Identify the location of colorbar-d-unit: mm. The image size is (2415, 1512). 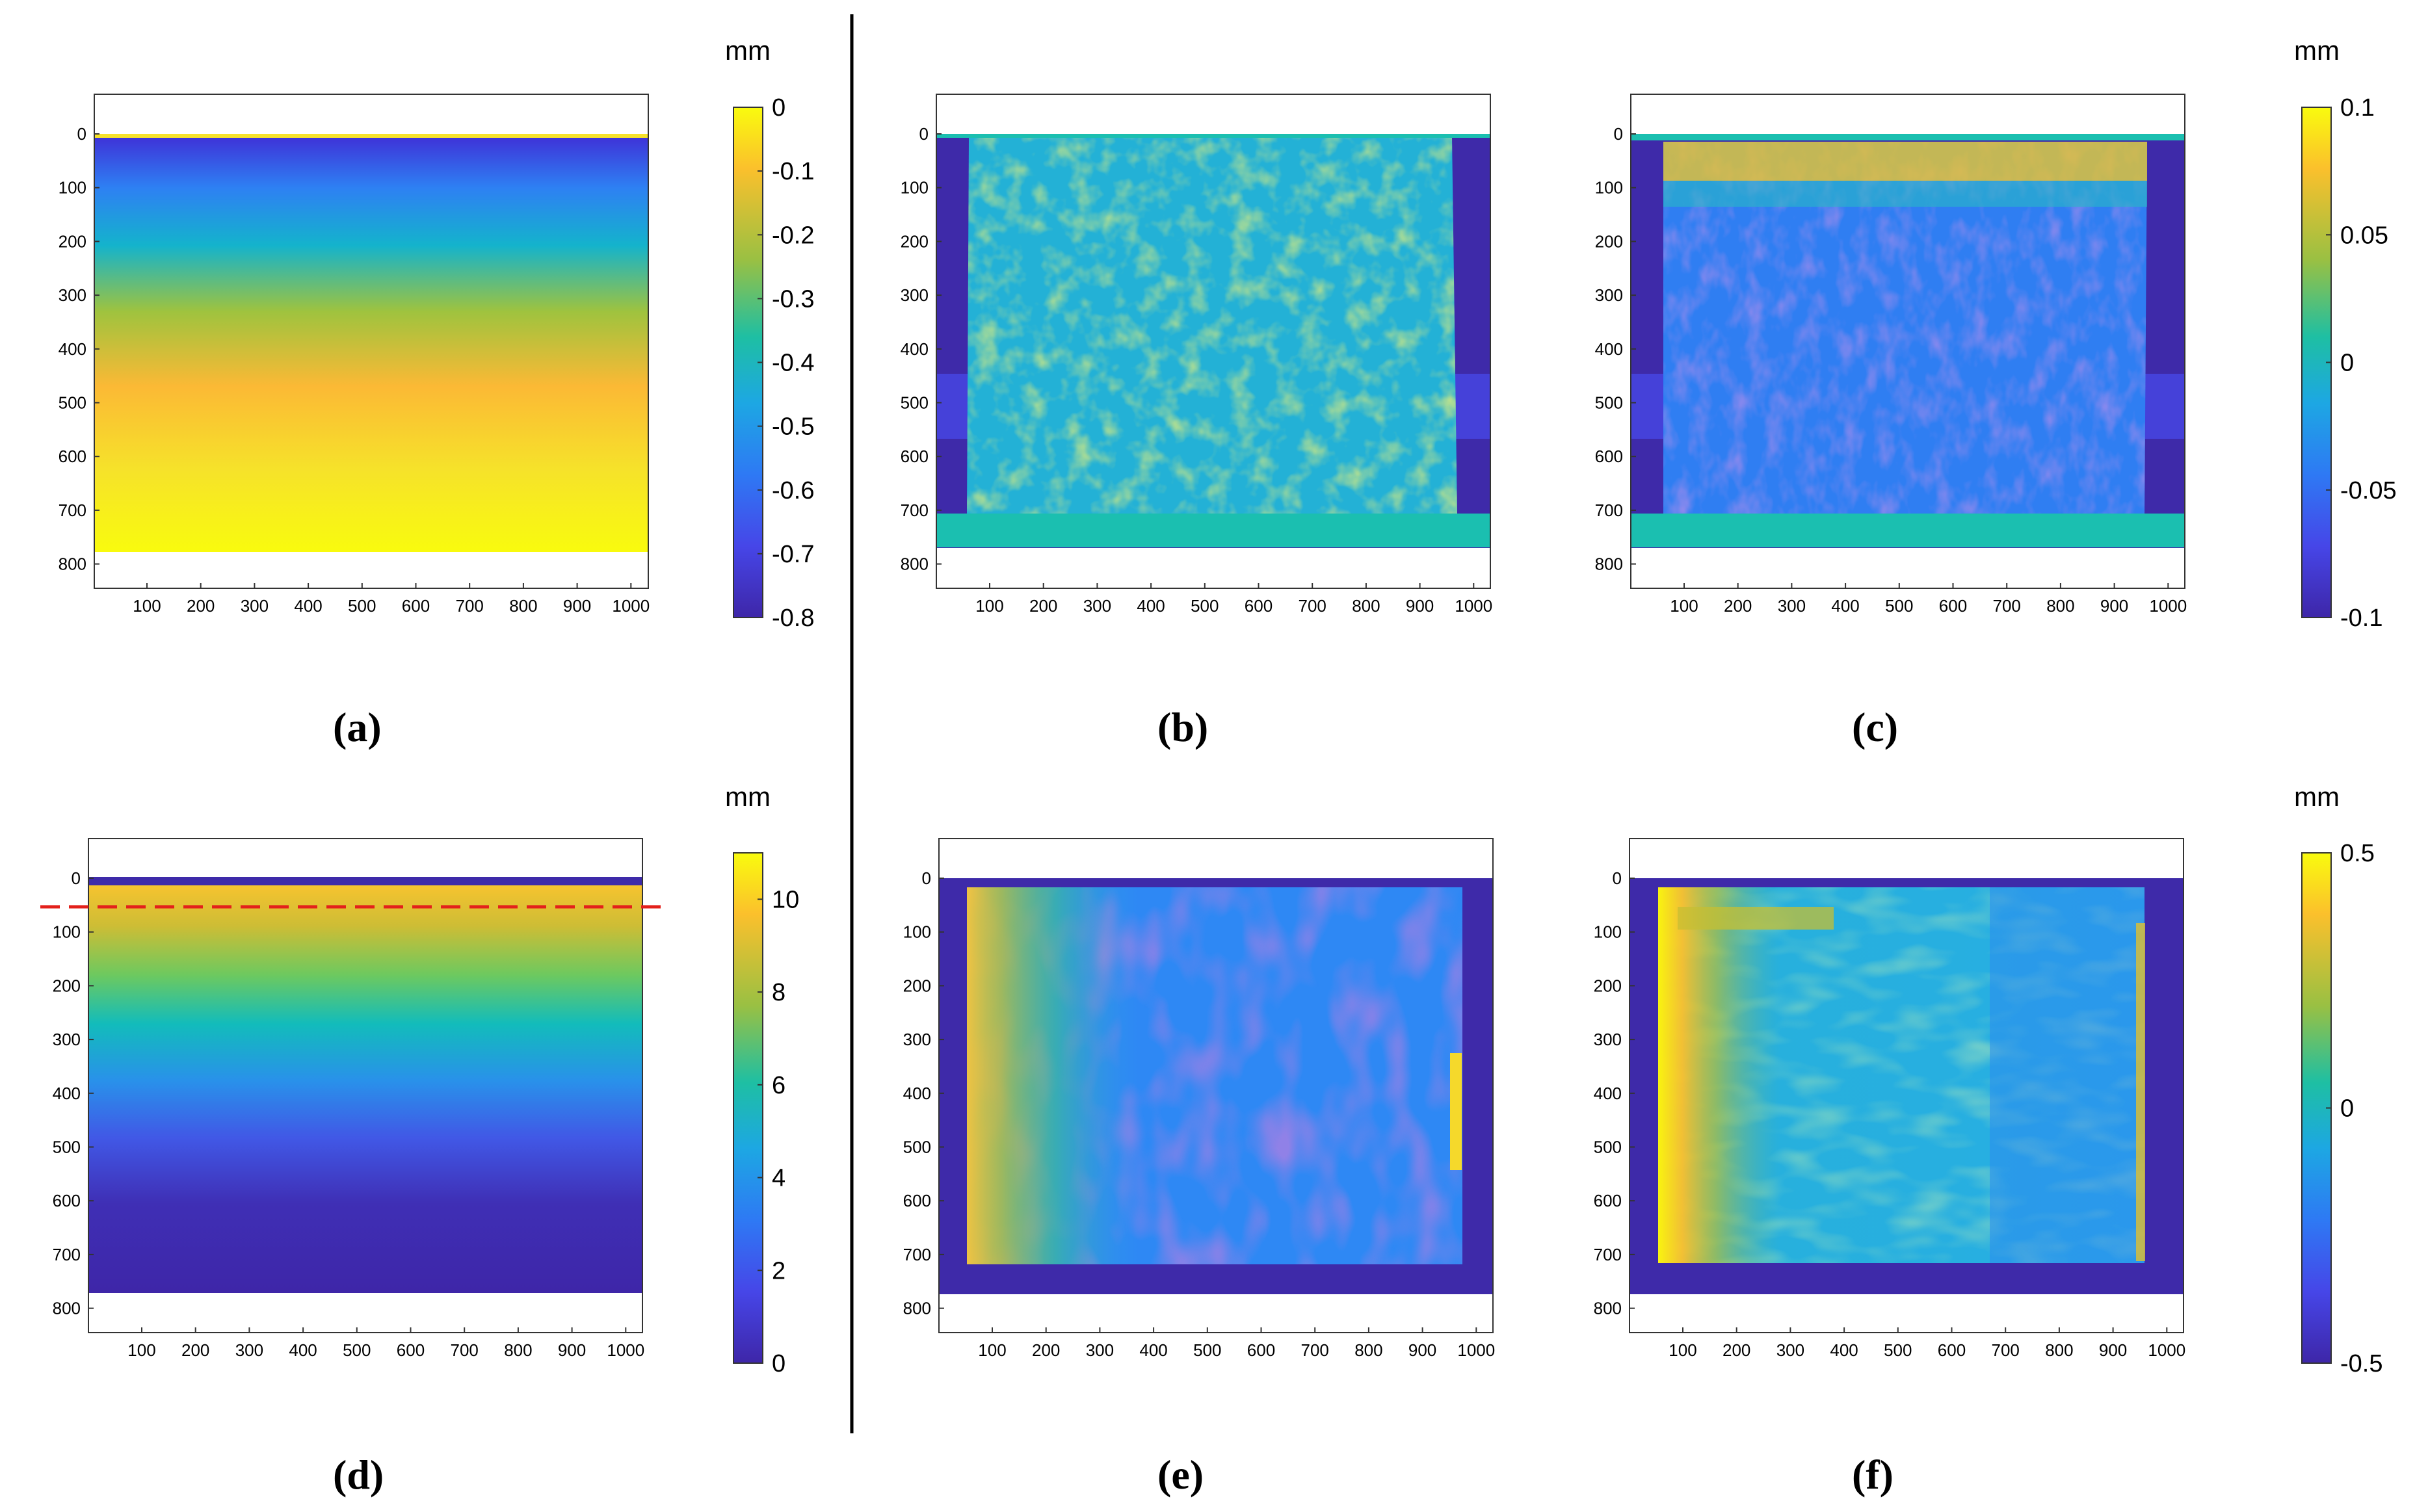
(748, 796).